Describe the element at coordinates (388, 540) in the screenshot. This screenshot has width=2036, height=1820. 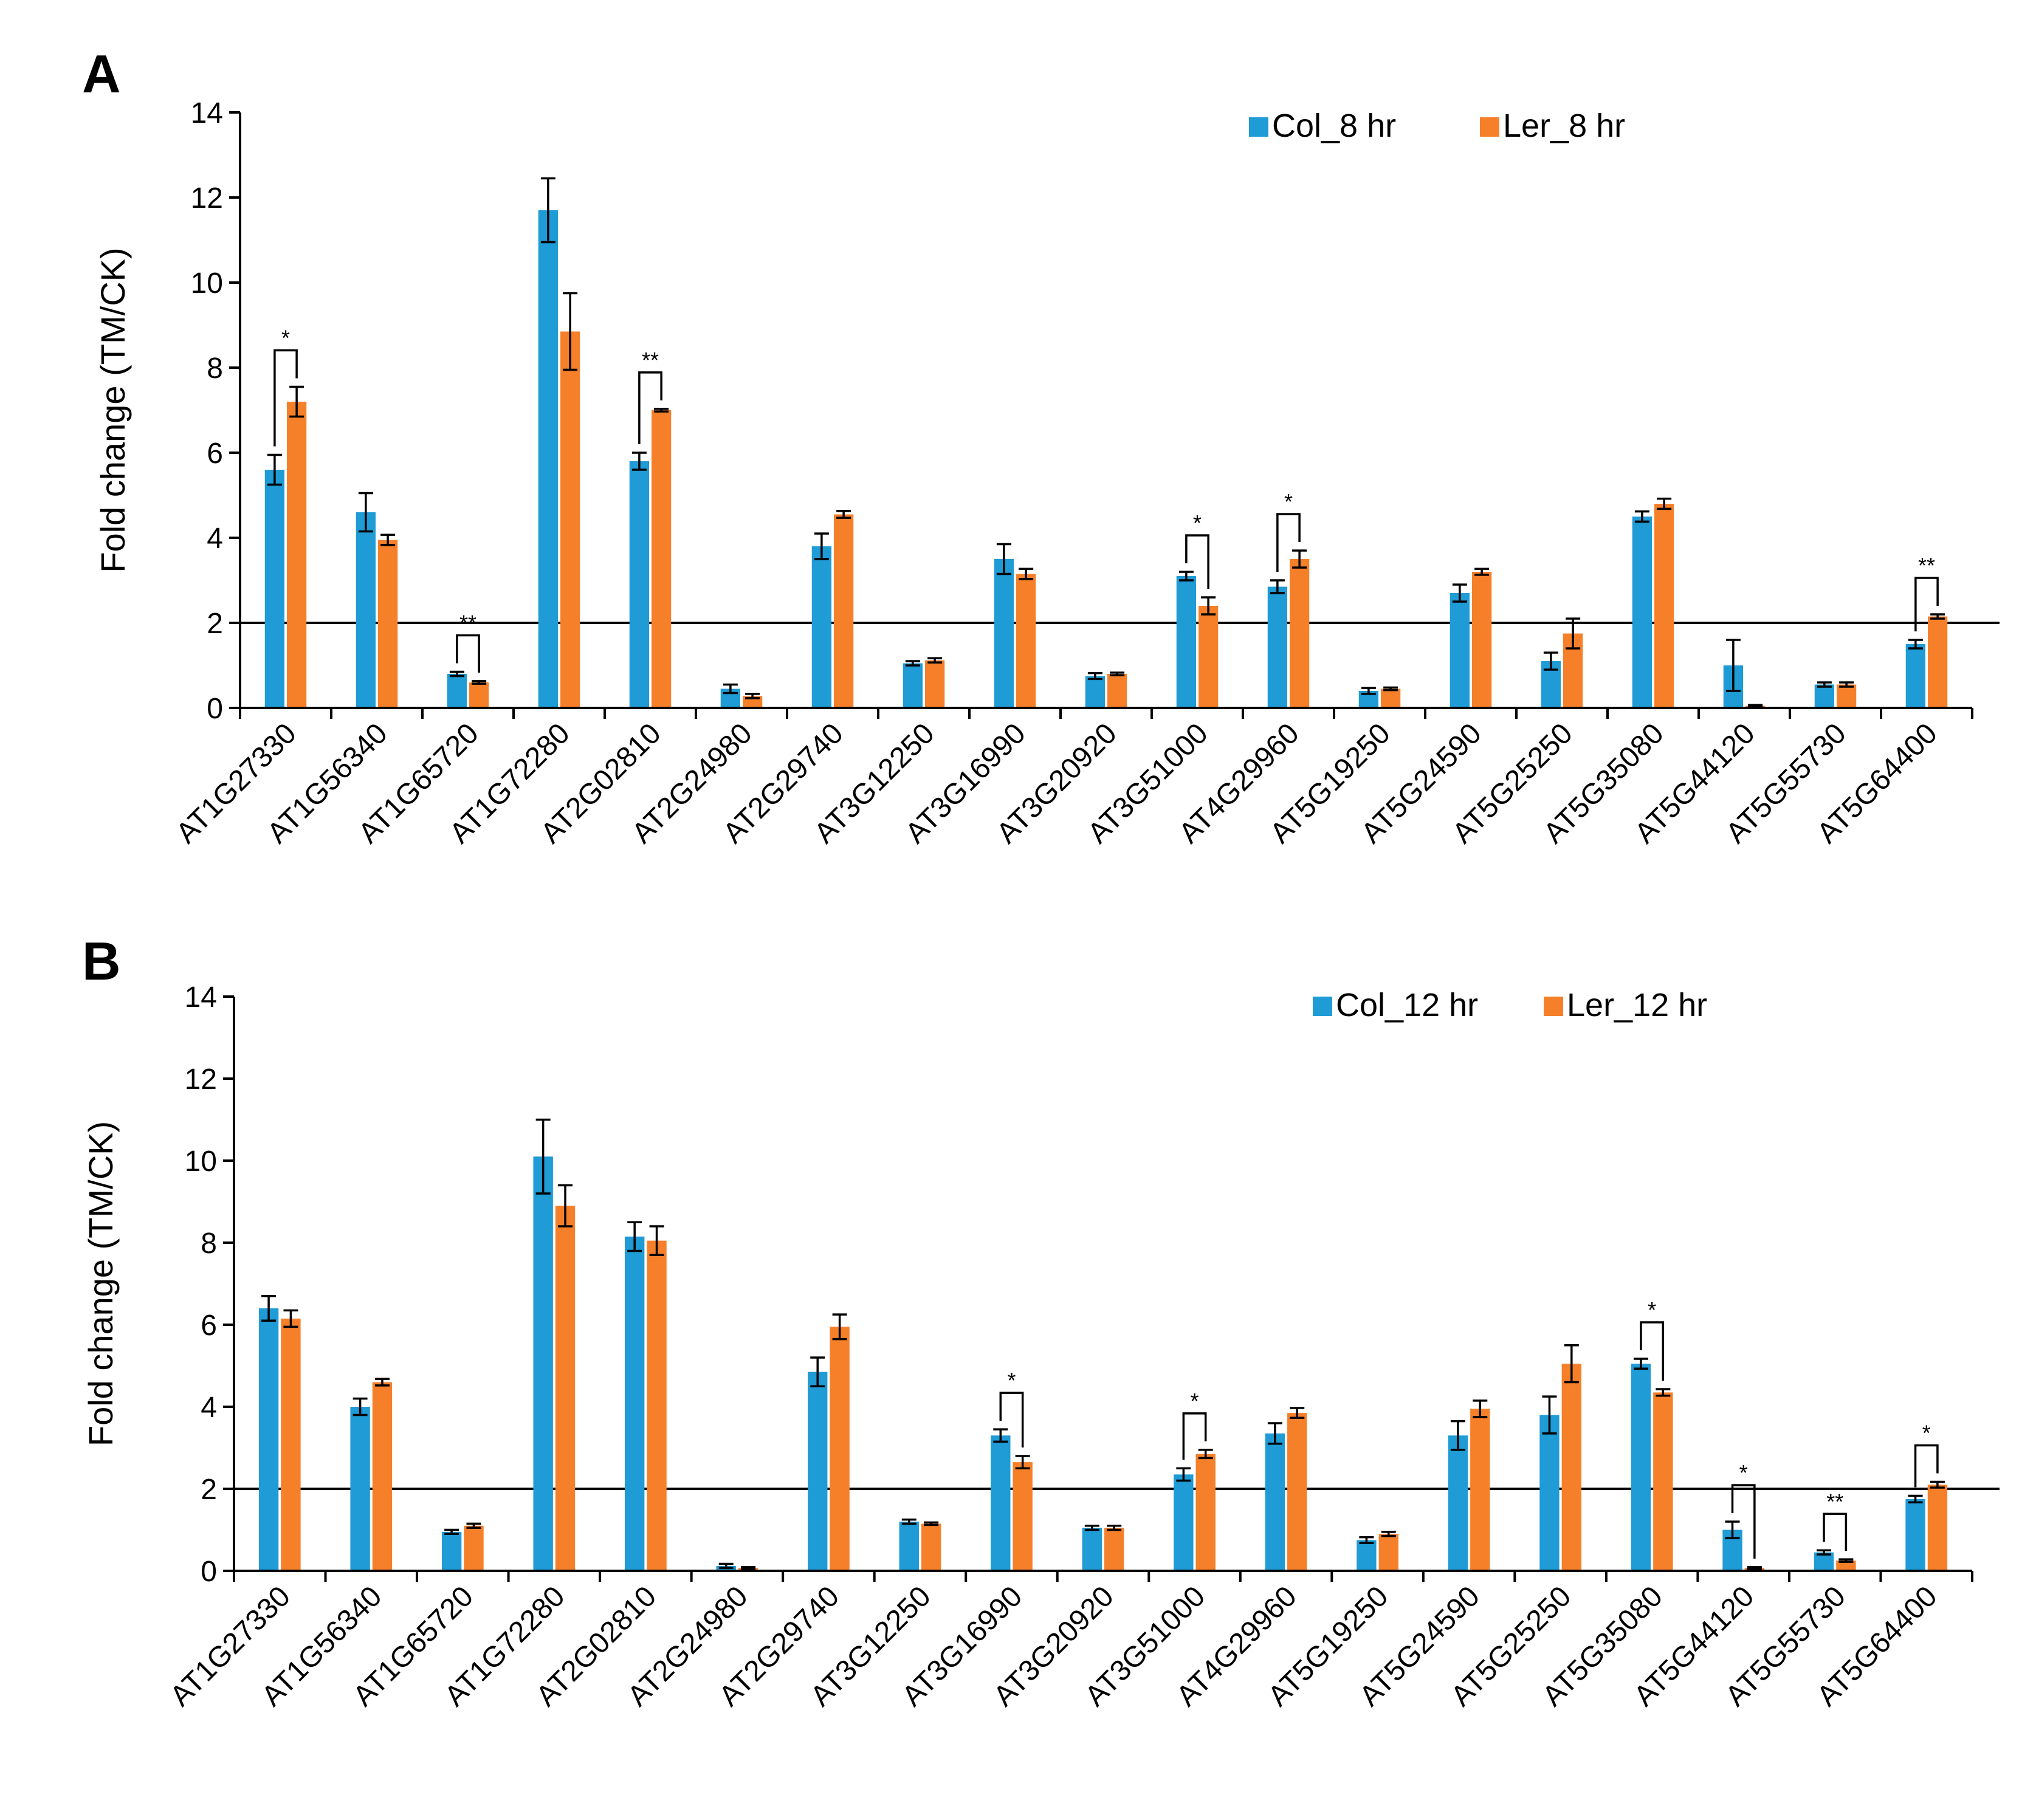
I see `panel-a-errorbar-Ler_8 hr-AT1G56340` at that location.